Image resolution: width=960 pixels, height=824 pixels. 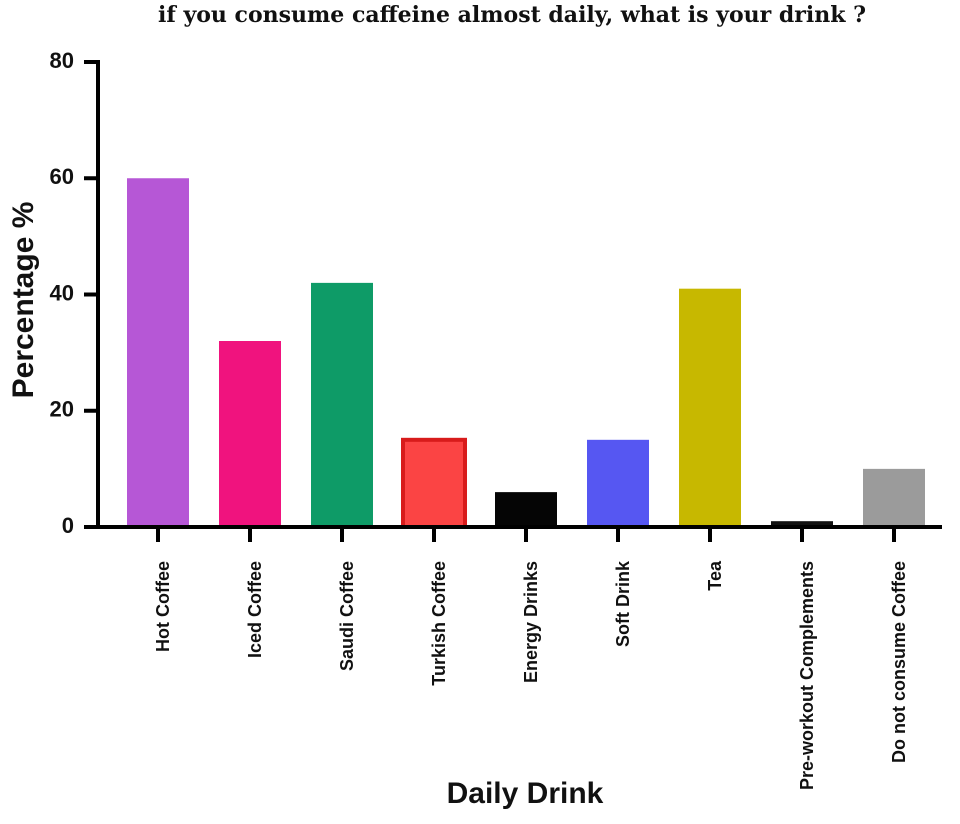 I want to click on x-axis-title: Daily Drink, so click(x=525, y=793).